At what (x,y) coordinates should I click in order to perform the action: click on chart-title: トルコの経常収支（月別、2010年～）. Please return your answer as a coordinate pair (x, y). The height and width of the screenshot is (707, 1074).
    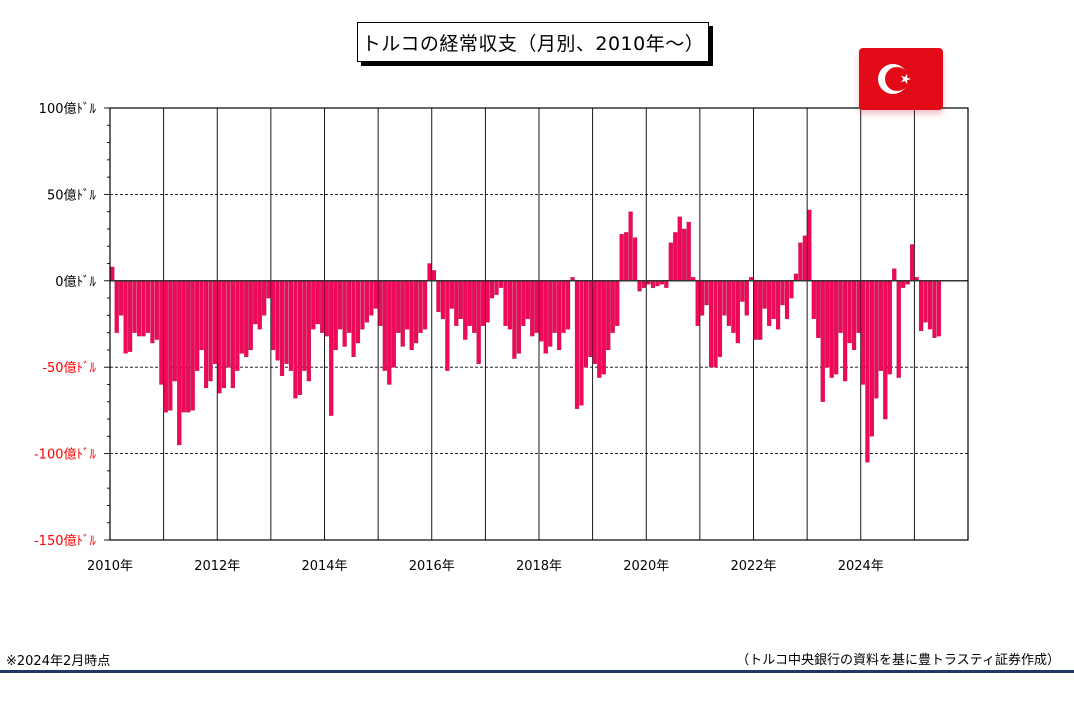
    Looking at the image, I should click on (533, 43).